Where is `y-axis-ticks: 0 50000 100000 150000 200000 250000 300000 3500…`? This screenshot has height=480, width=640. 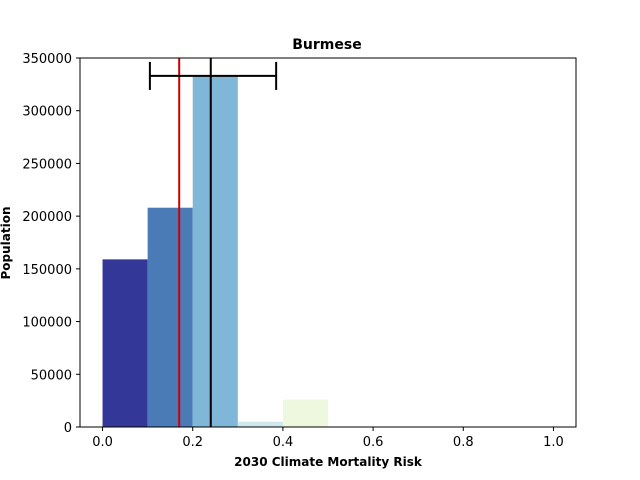
y-axis-ticks: 0 50000 100000 150000 200000 250000 300000 3500… is located at coordinates (51, 244).